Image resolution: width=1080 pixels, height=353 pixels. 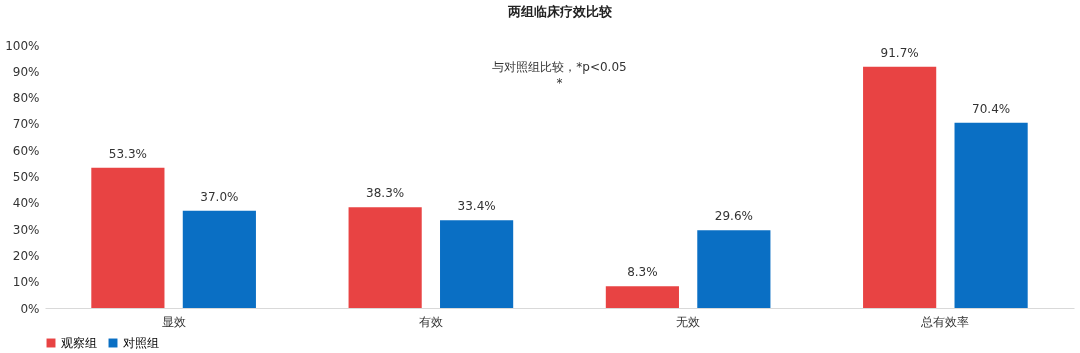 I want to click on y-tick-label: 40%, so click(x=26, y=203).